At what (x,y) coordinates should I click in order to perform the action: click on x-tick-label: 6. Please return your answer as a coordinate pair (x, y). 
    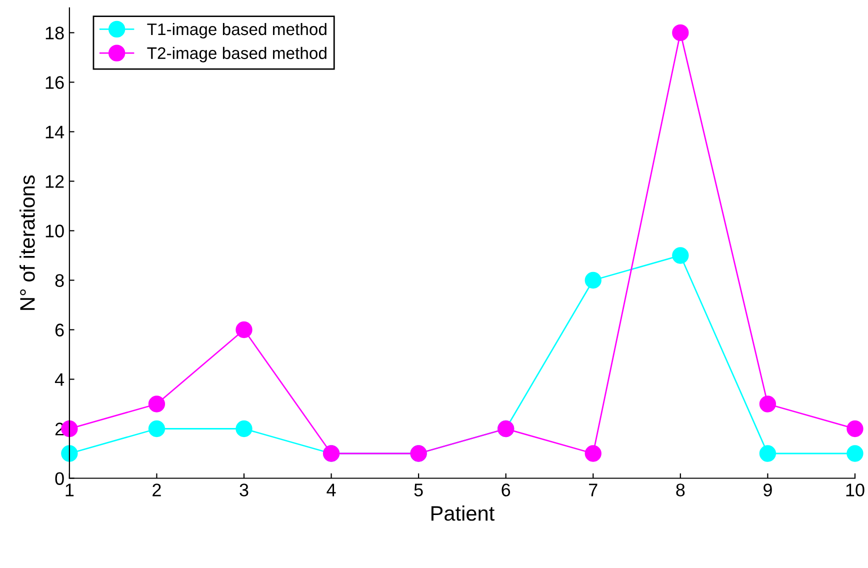
    Looking at the image, I should click on (506, 490).